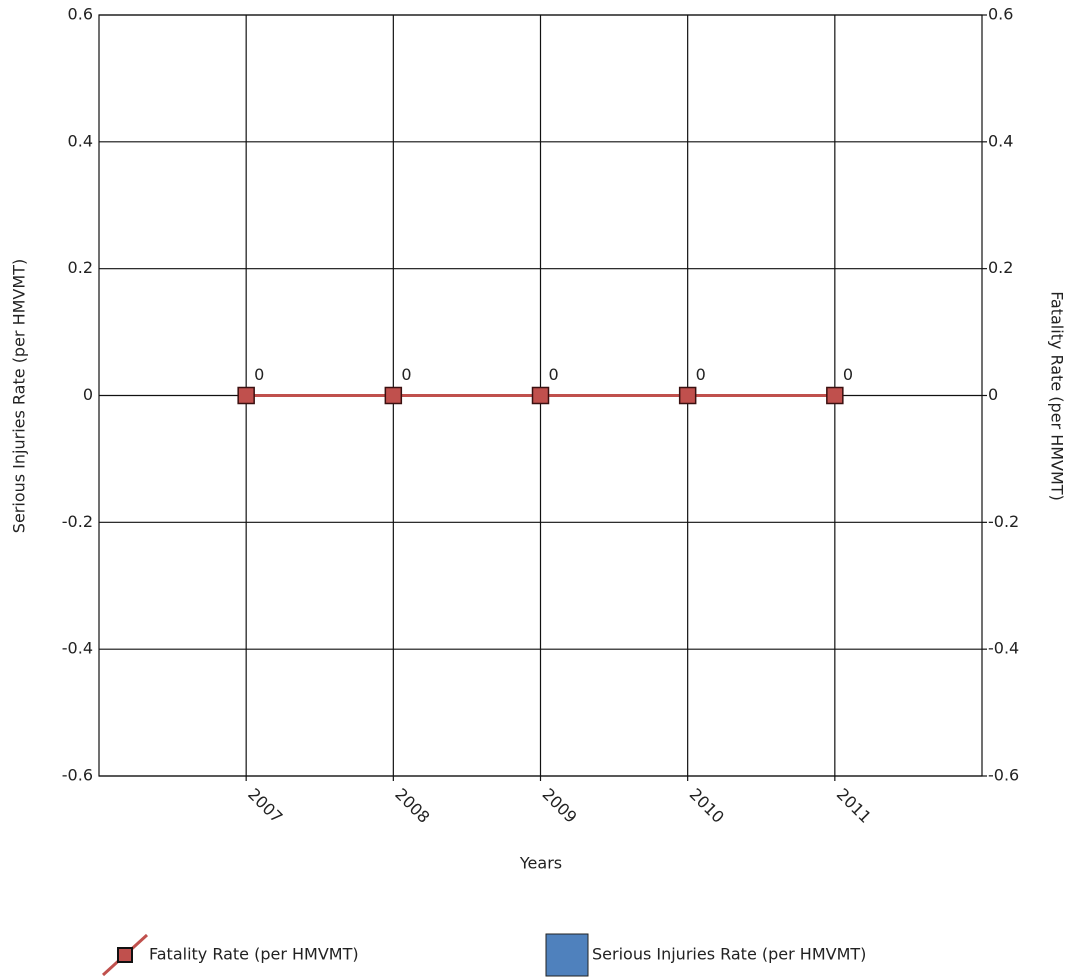  Describe the element at coordinates (265, 806) in the screenshot. I see `x-tick-label: 2007` at that location.